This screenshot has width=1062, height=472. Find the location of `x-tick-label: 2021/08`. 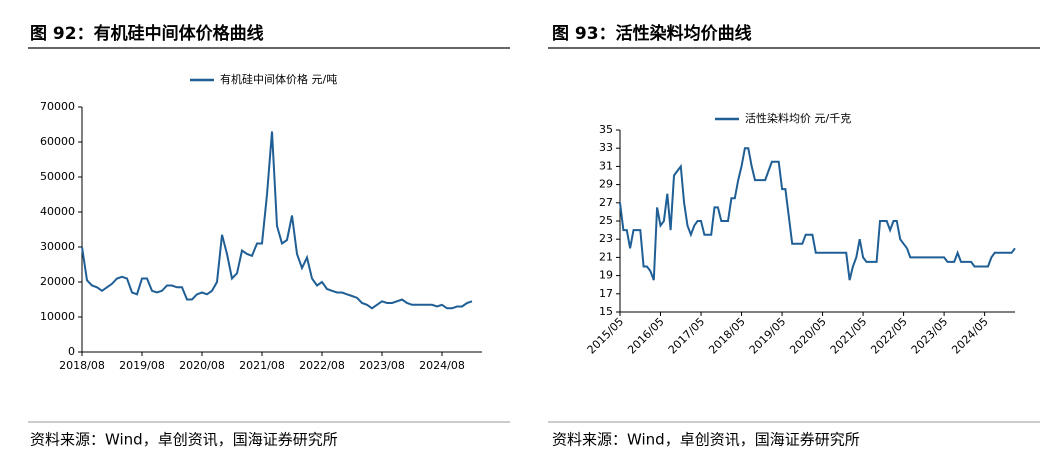

x-tick-label: 2021/08 is located at coordinates (262, 365).